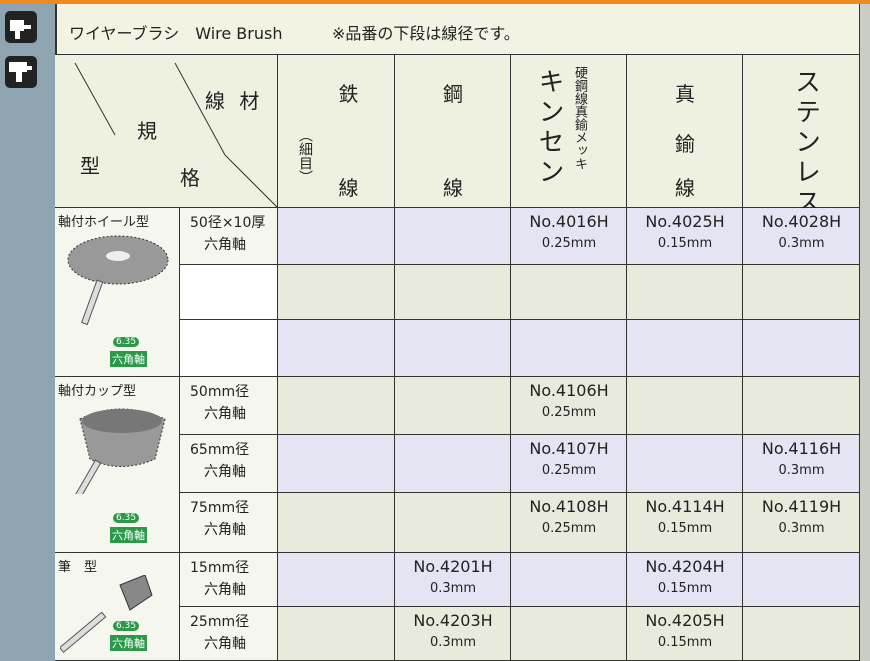 The width and height of the screenshot is (870, 661). Describe the element at coordinates (228, 223) in the screenshot. I see `spec-line: 50径×10厚` at that location.